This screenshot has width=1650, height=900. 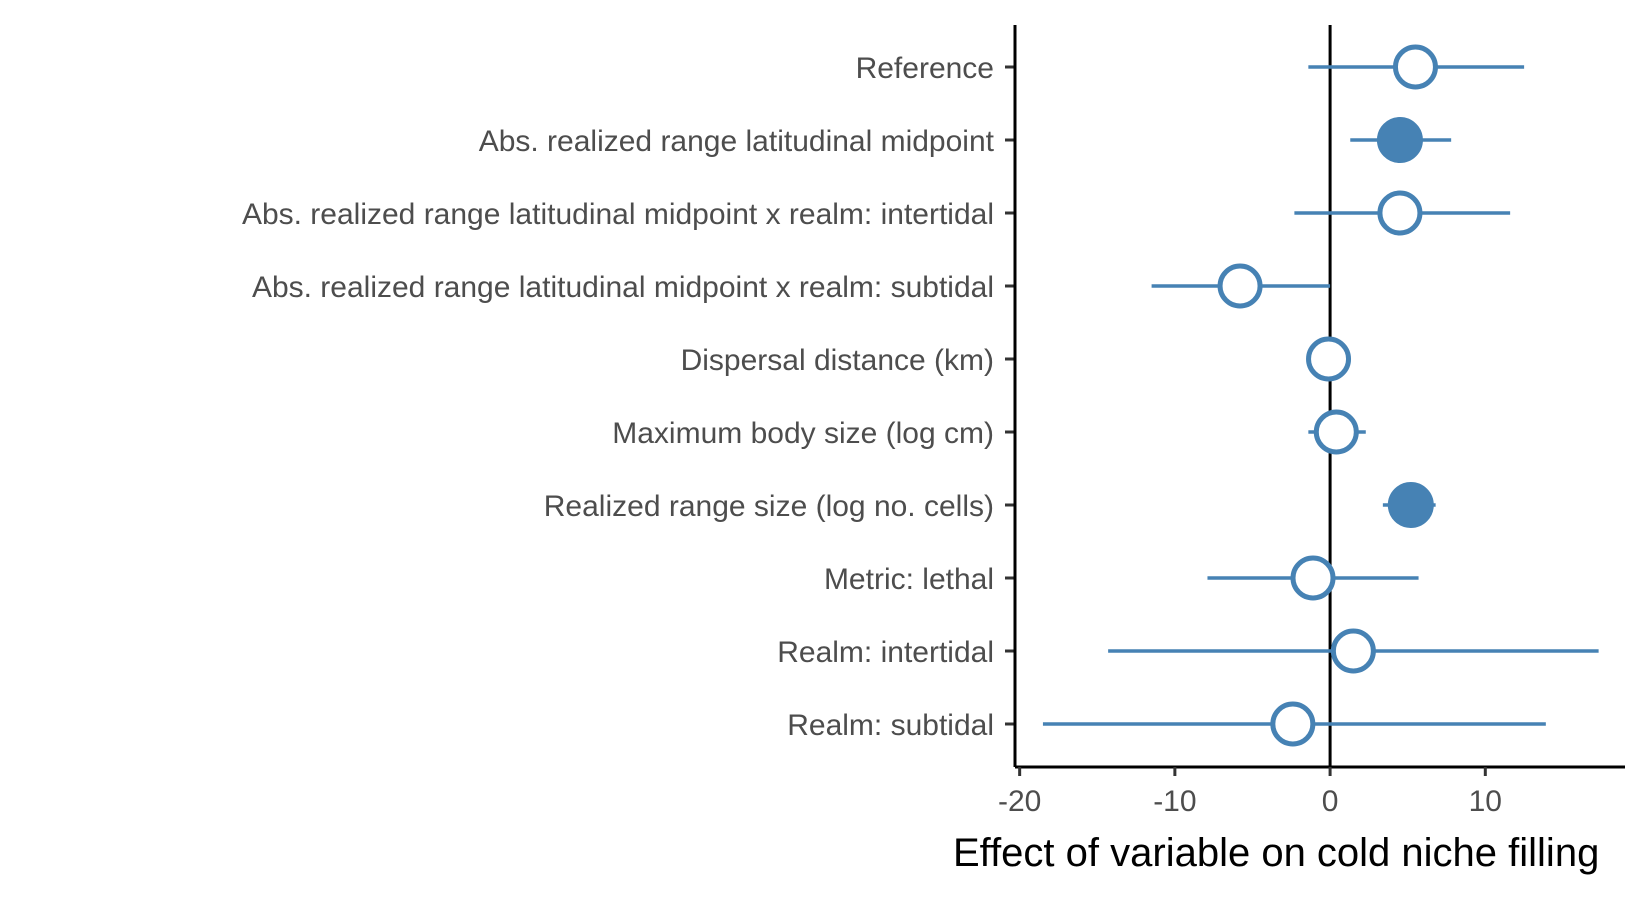 I want to click on y-tick-label: Realized range size (log no. cells), so click(x=769, y=506).